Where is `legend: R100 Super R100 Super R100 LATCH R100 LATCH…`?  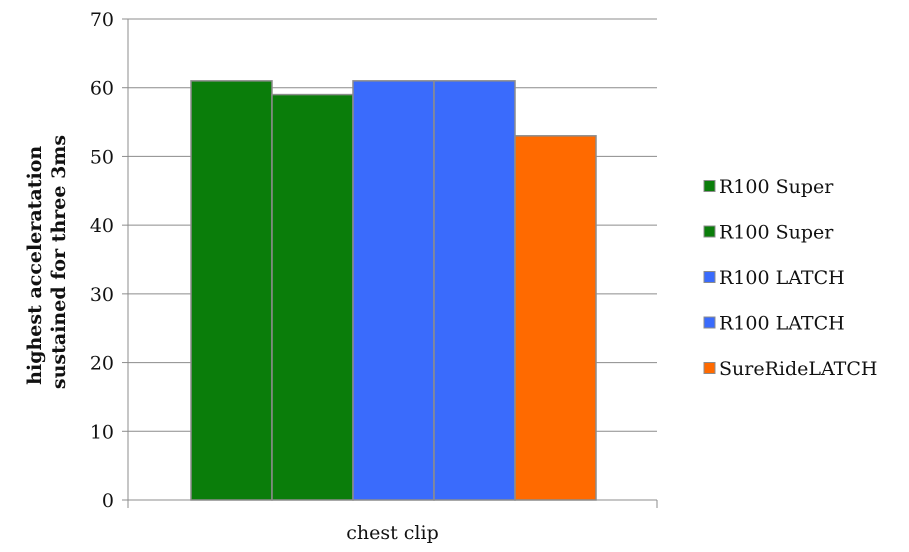 legend: R100 Super R100 Super R100 LATCH R100 LATCH… is located at coordinates (790, 278).